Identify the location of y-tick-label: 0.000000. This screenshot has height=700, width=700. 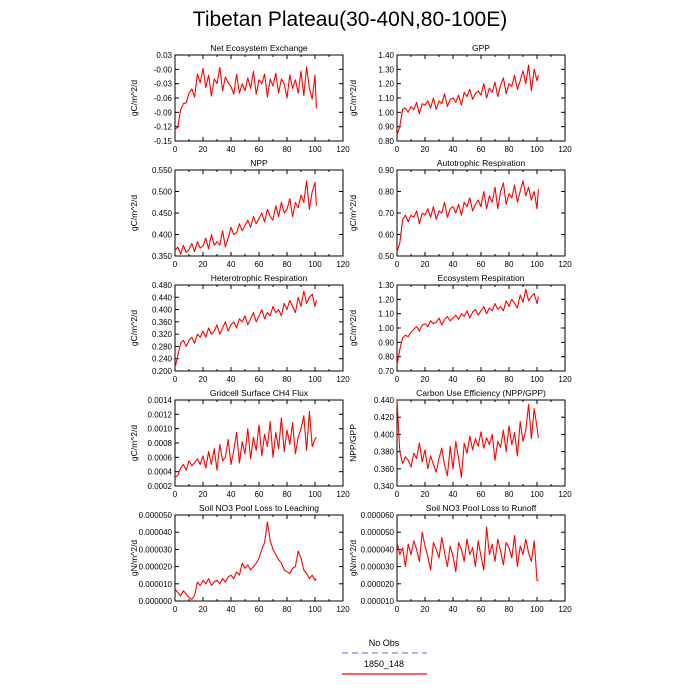
(156, 601).